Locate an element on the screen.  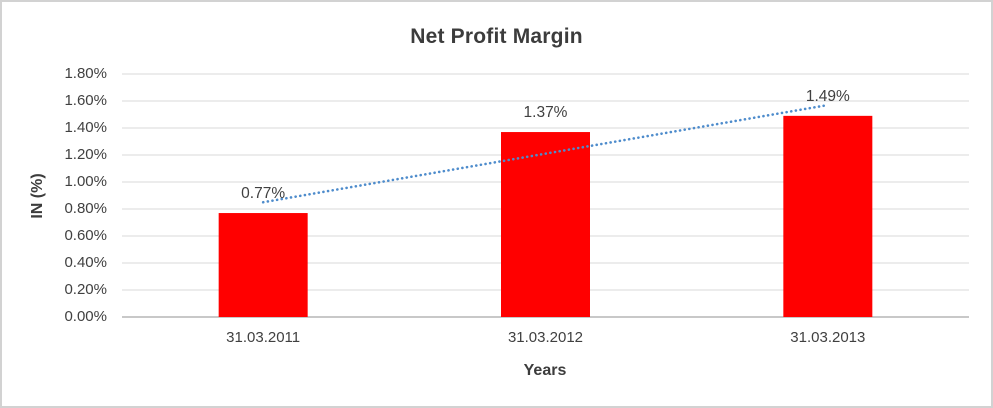
bar-31.03.2012 is located at coordinates (545, 224).